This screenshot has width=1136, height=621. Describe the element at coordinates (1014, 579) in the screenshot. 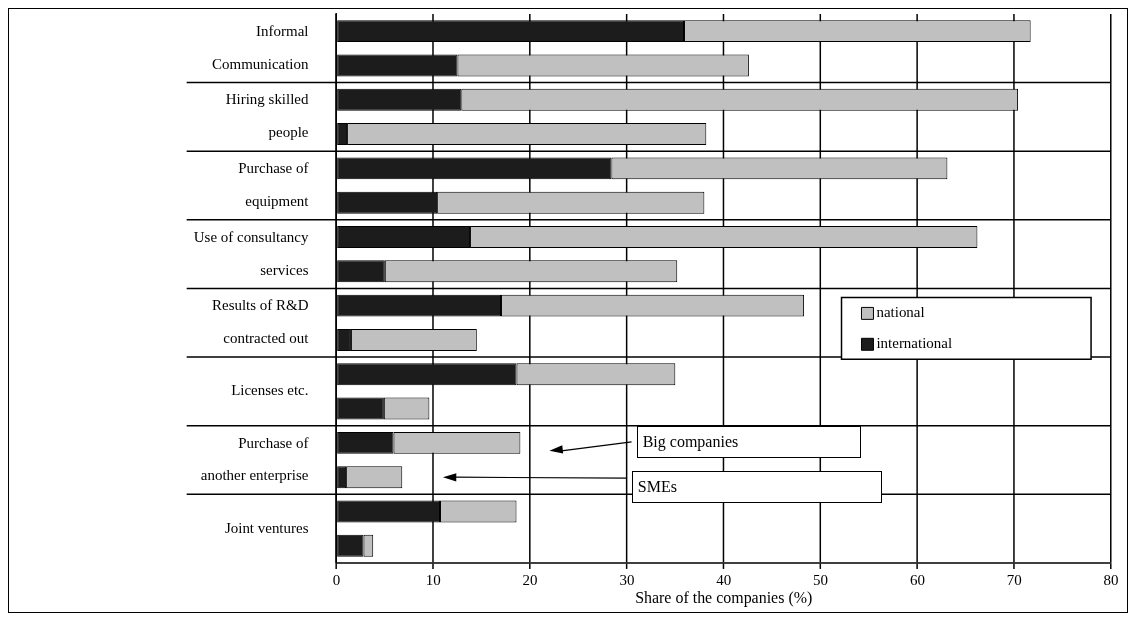

I see `x-tick-label: 70` at that location.